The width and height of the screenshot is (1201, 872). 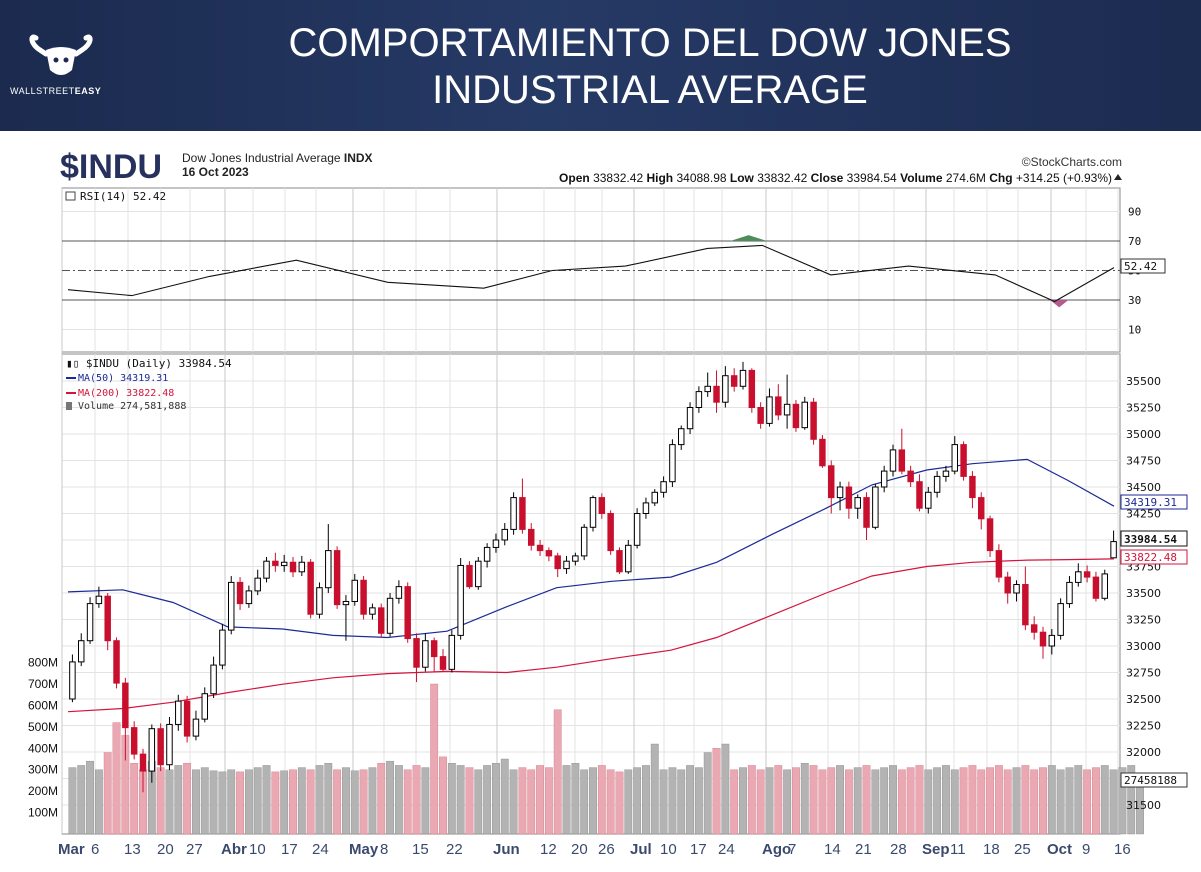 I want to click on volume-value: 27458188, so click(x=1150, y=780).